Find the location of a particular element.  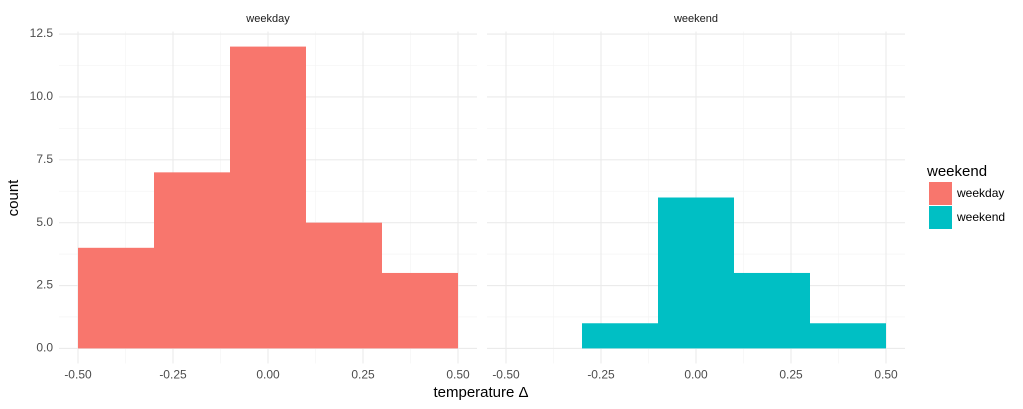

legend-label: weekday is located at coordinates (980, 193).